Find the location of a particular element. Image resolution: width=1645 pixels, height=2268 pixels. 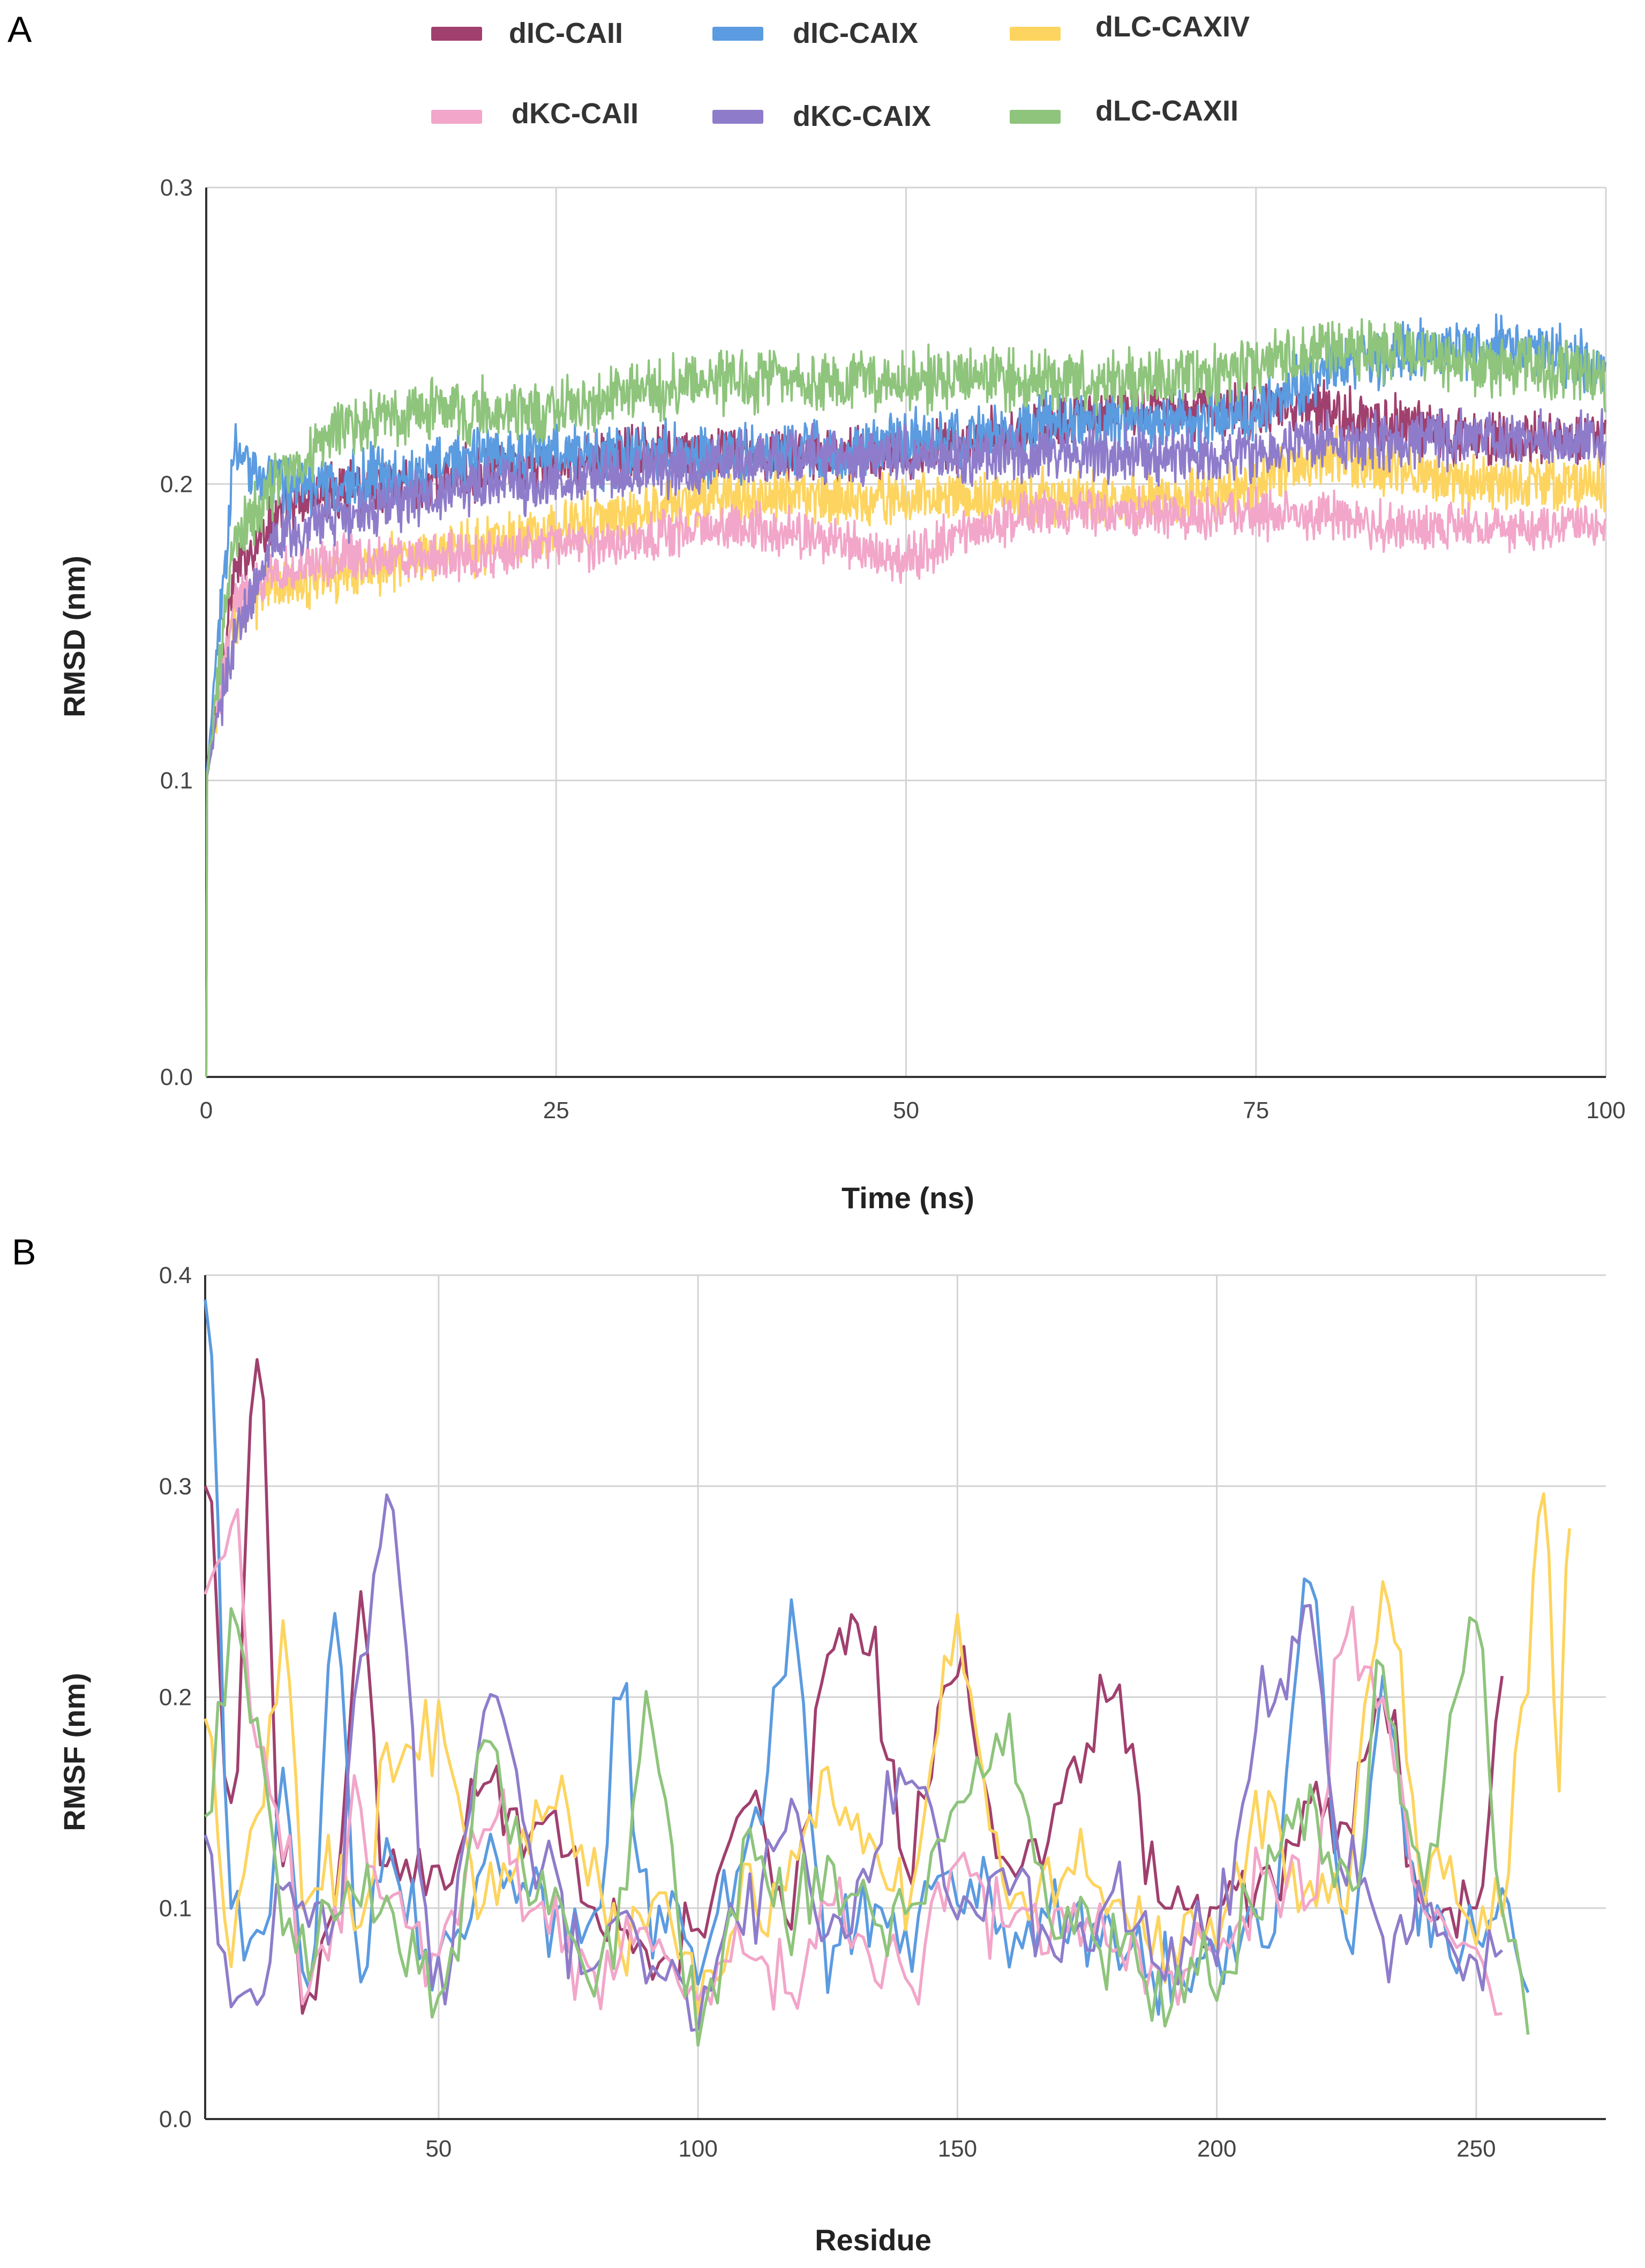

legend-item-4: dKC-CAII is located at coordinates (535, 114).